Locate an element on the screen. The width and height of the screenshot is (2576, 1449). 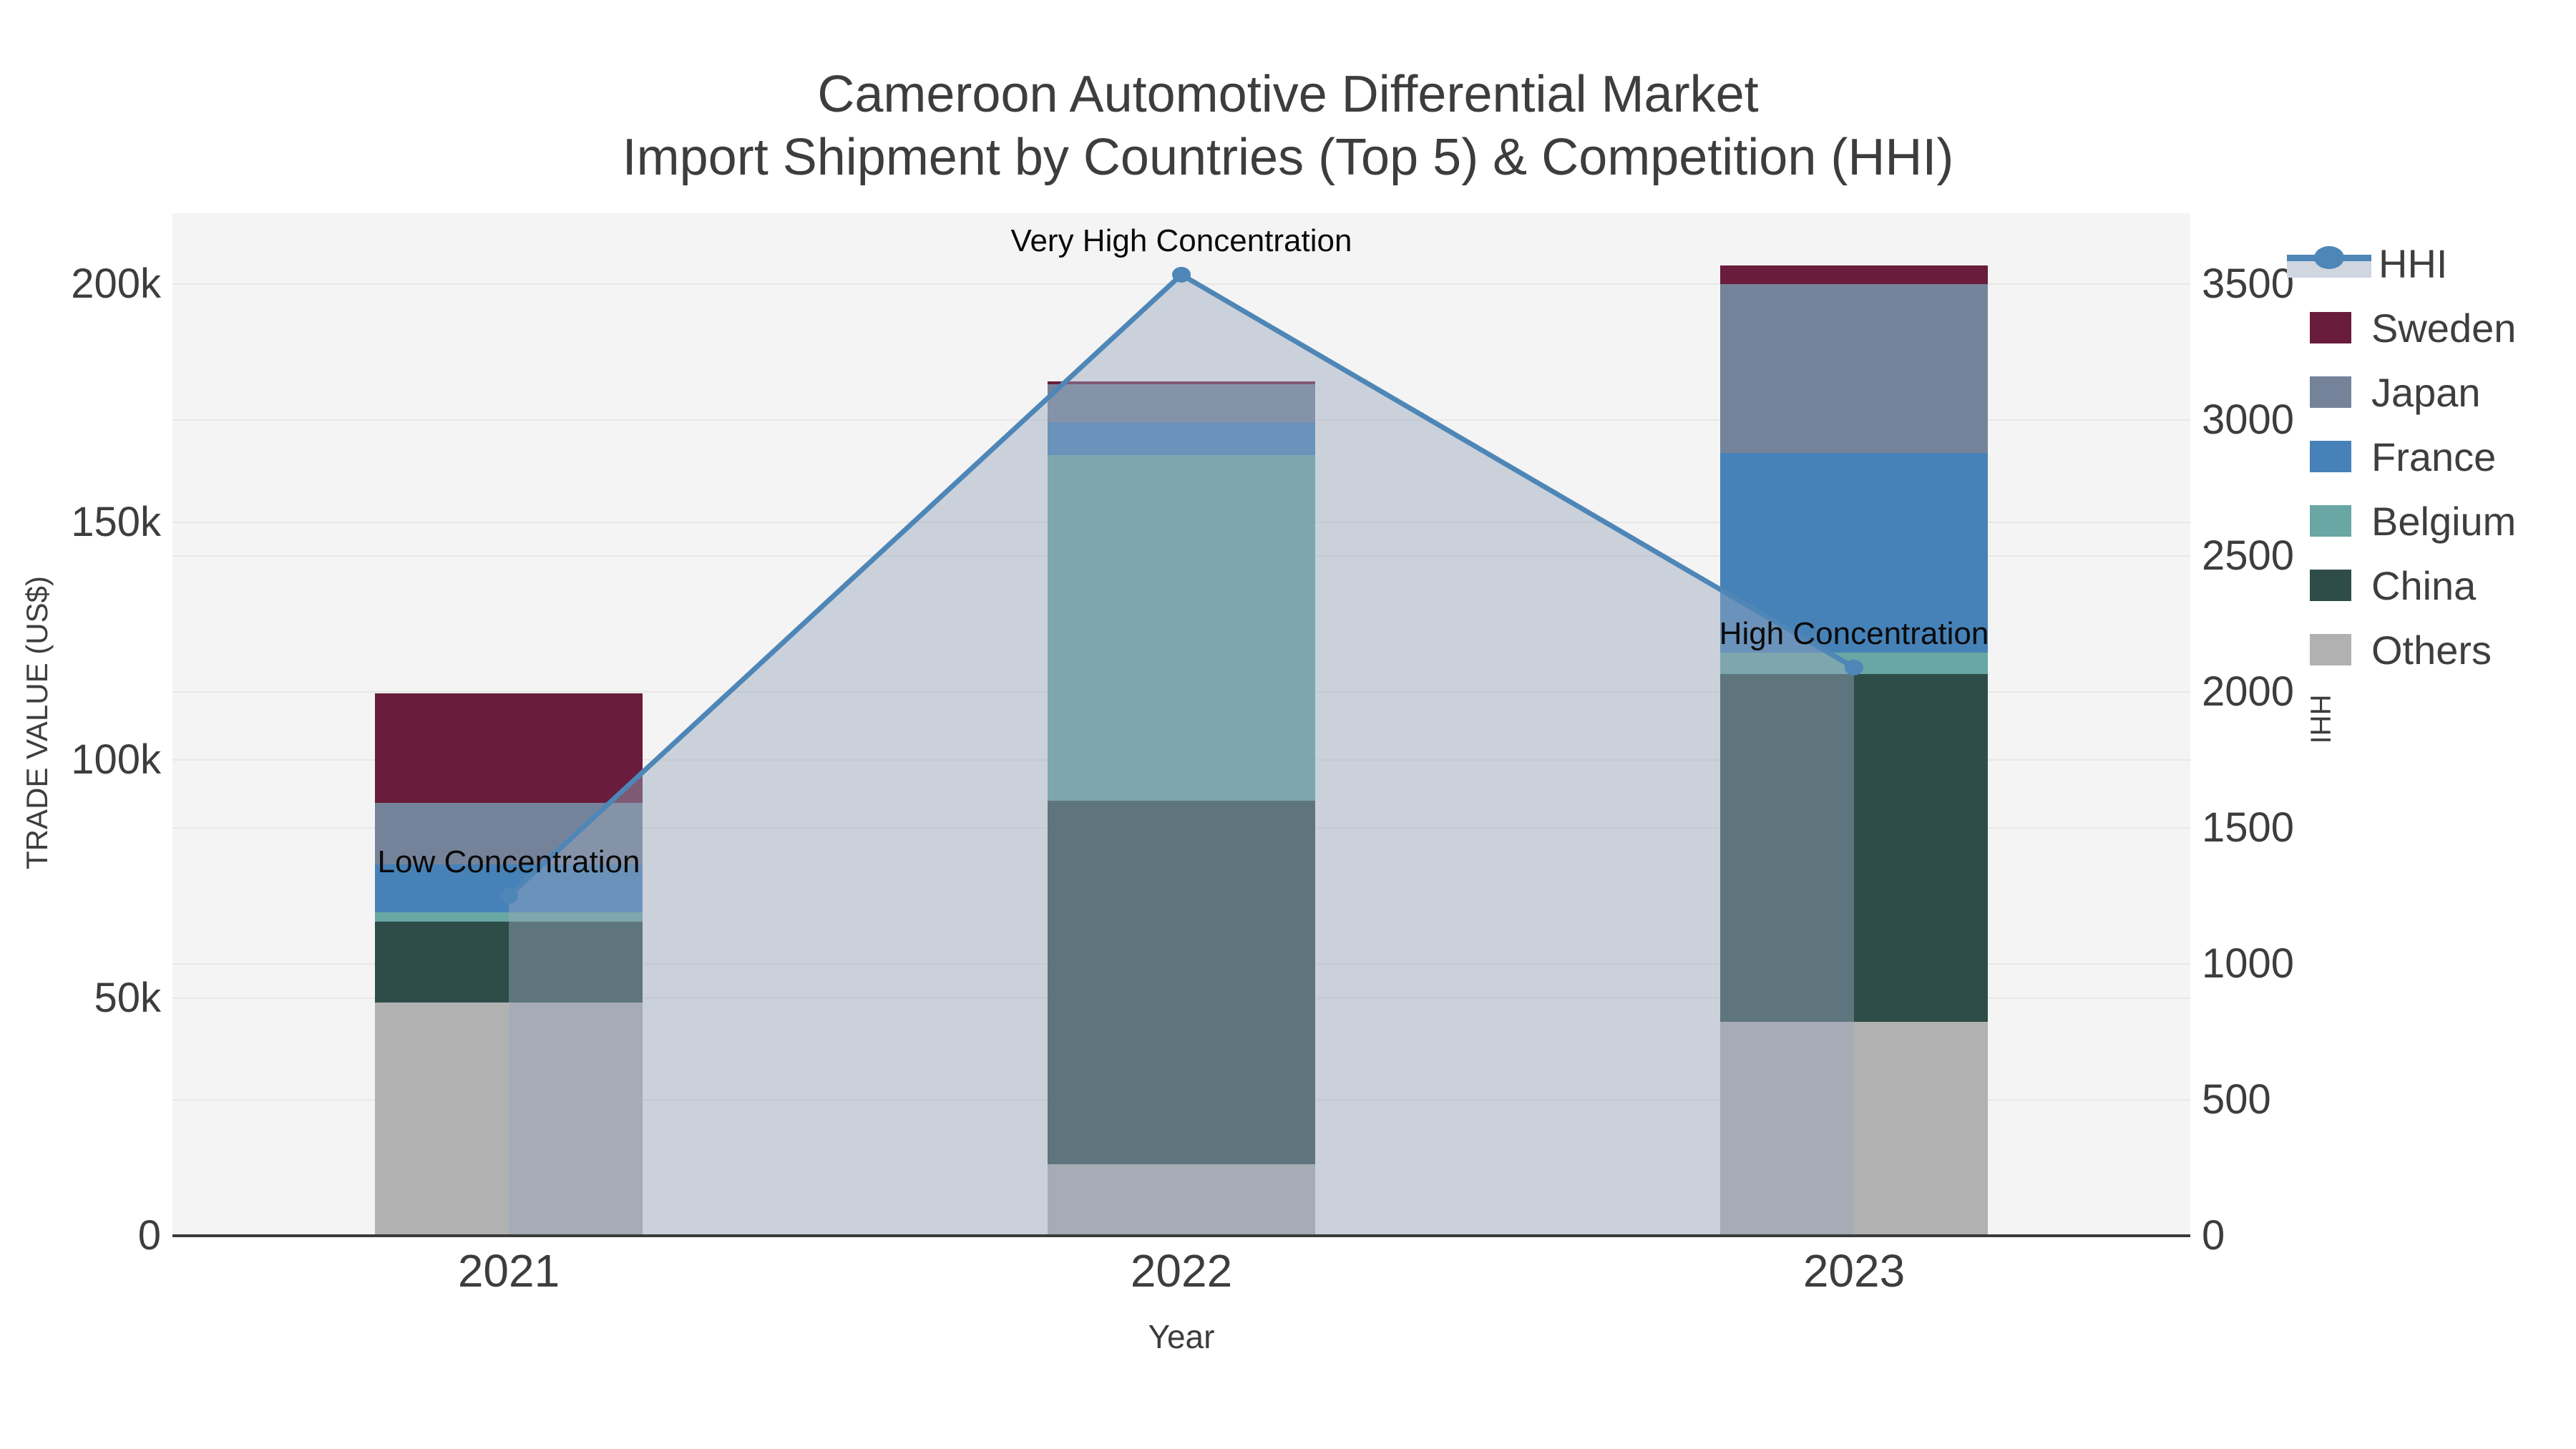
legend-label-japan: Japan is located at coordinates (2426, 392).